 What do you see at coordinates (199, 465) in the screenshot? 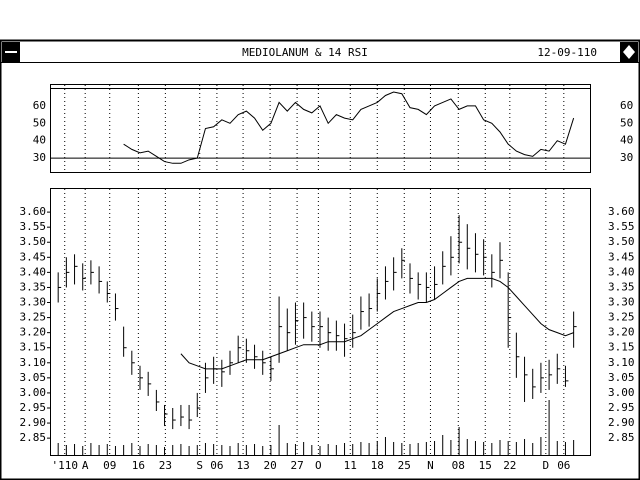
I see `x-tick-label: S` at bounding box center [199, 465].